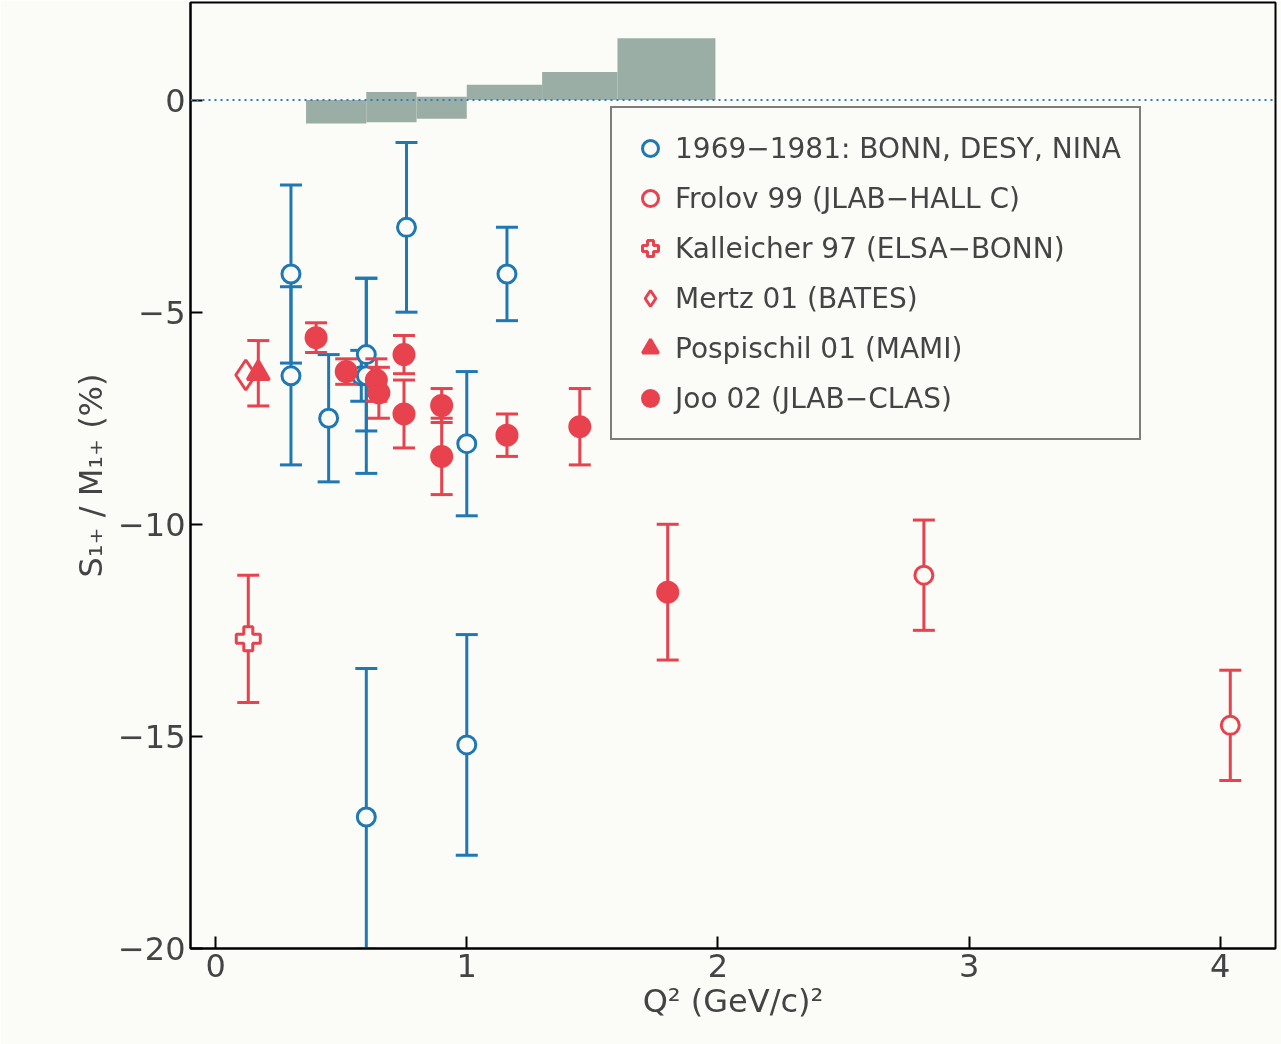 The image size is (1281, 1044). Describe the element at coordinates (848, 198) in the screenshot. I see `legend-label: Frolov 99 (JLAB−HALL C)` at that location.